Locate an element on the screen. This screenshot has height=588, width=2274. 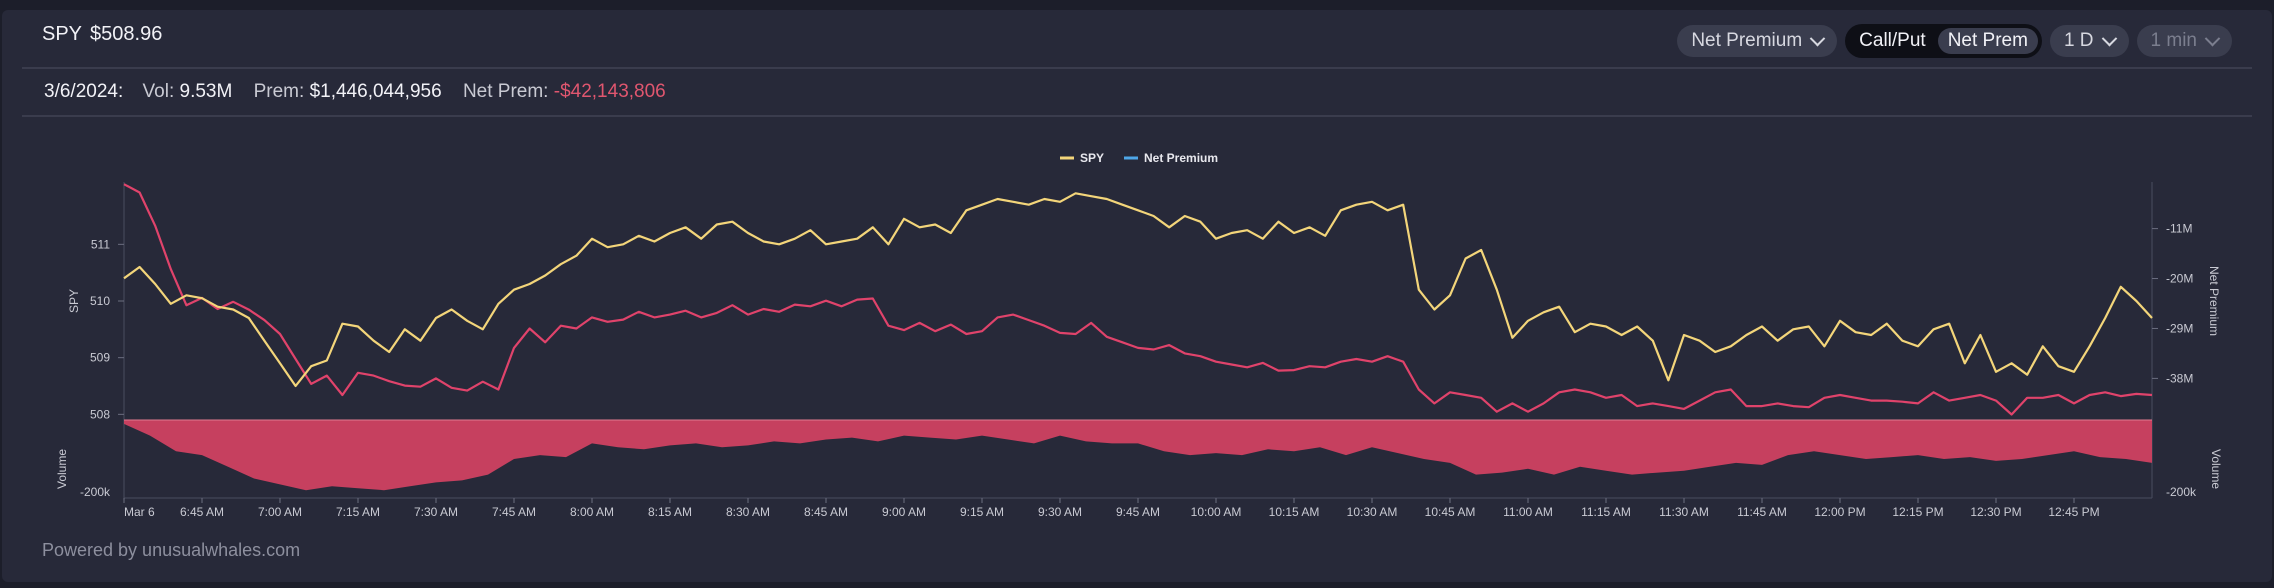
x-tick-label: 9:30 AM is located at coordinates (1060, 512).